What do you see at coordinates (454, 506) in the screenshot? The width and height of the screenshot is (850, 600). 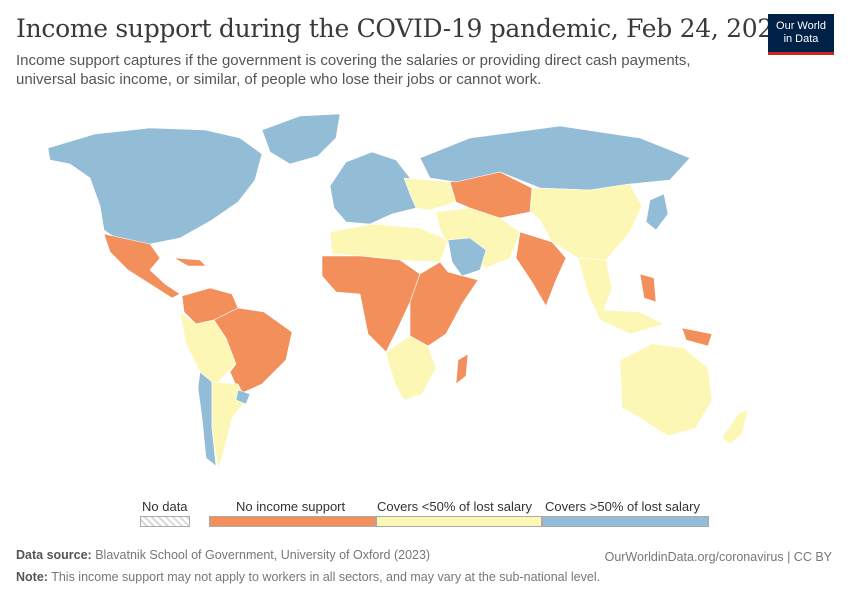 I see `legend-label-under50: Covers <50% of lost salary` at bounding box center [454, 506].